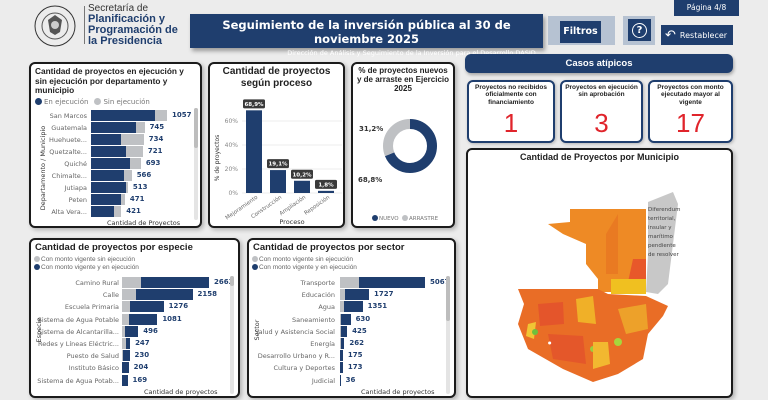  I want to click on bar-row: Transporte 5067, so click(349, 283).